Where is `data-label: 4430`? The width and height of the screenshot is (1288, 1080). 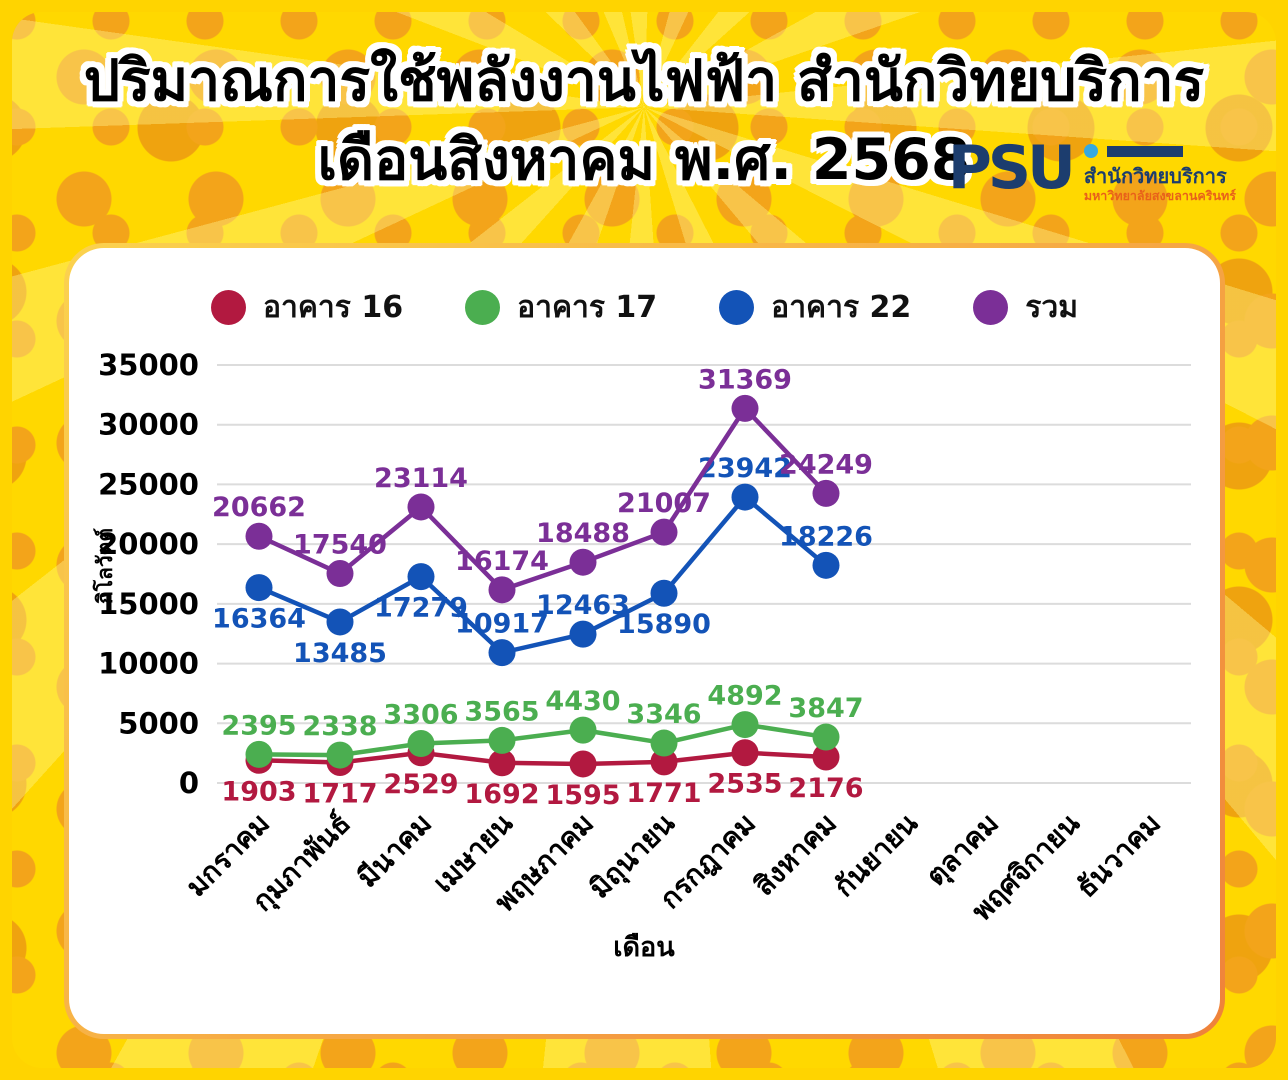 data-label: 4430 is located at coordinates (582, 701).